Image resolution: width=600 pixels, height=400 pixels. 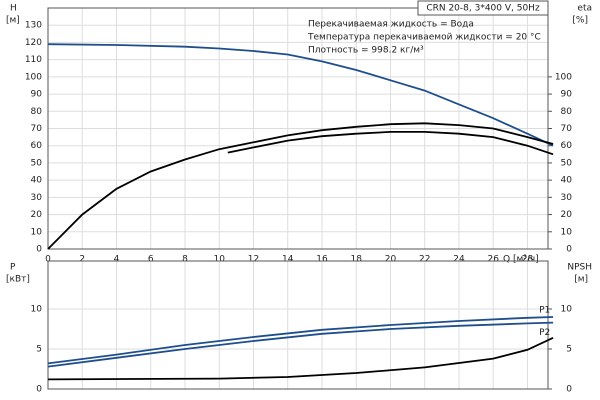 I want to click on y-tick-label: 5, so click(x=39, y=350).